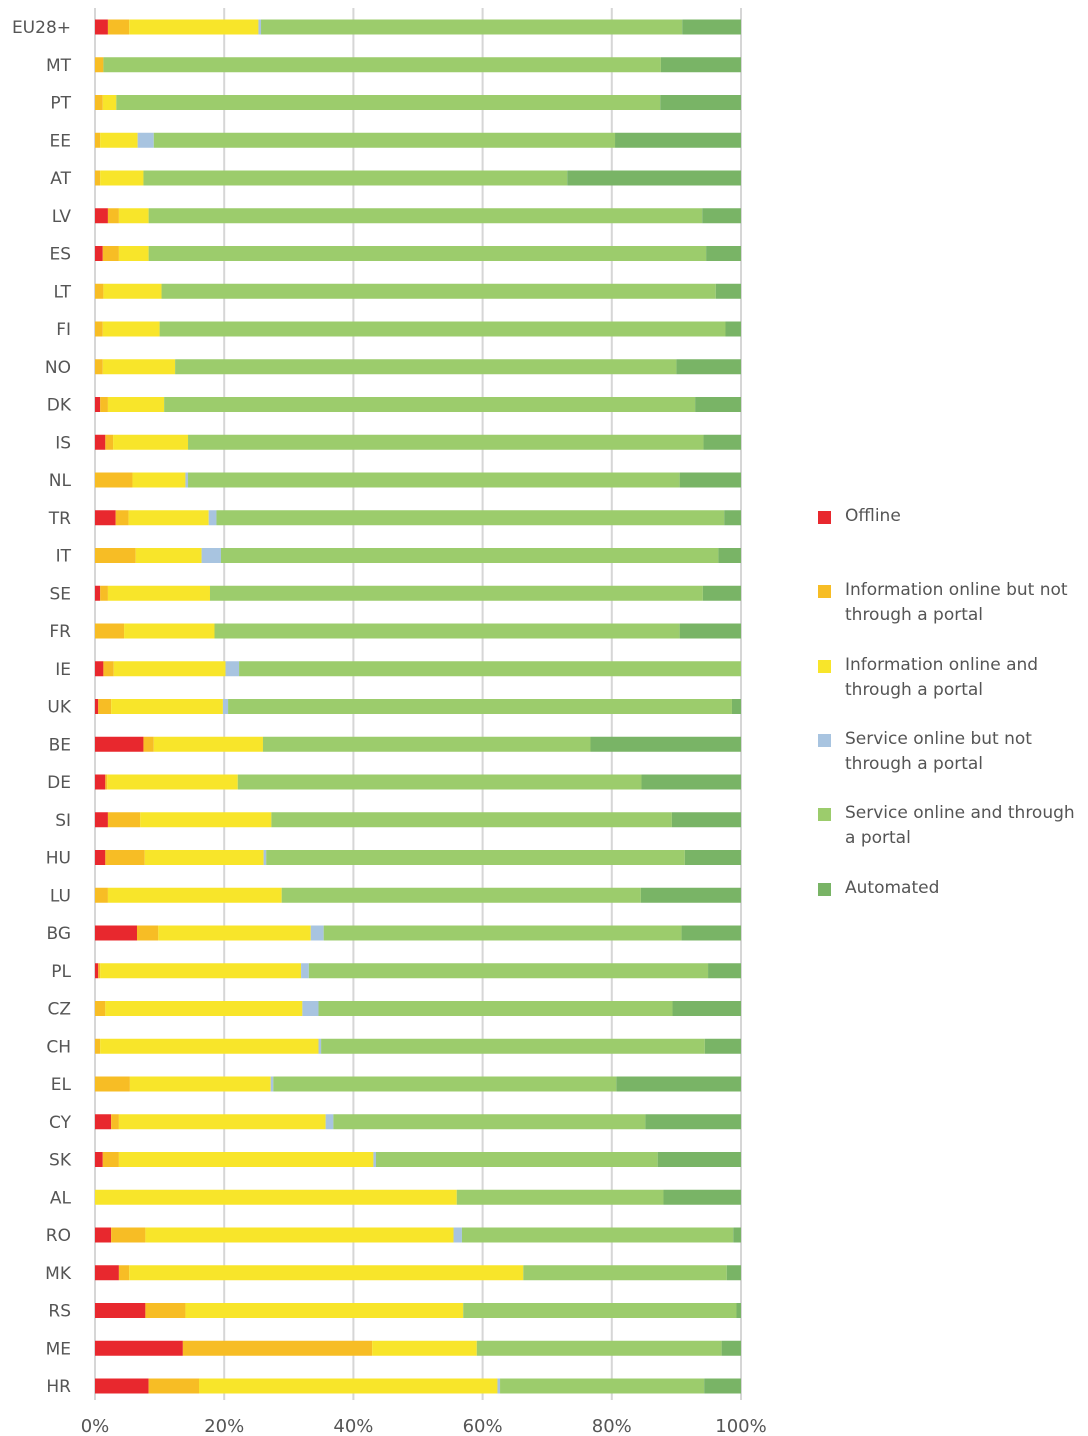 The width and height of the screenshot is (1088, 1436). Describe the element at coordinates (61, 1085) in the screenshot. I see `category-label: EL` at that location.